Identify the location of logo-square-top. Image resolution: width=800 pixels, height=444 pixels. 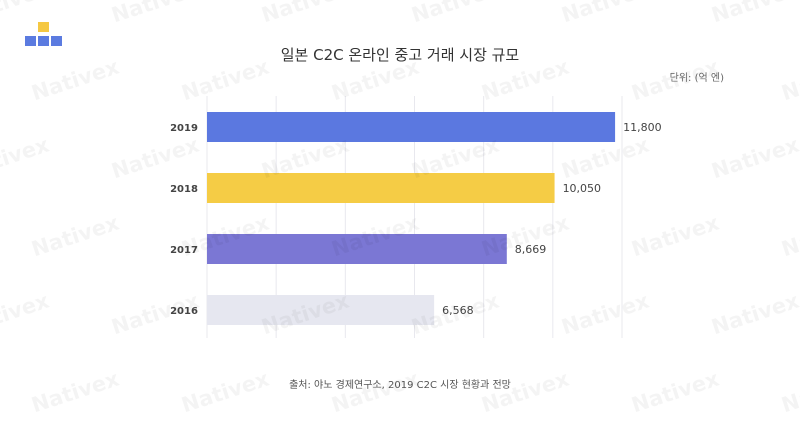
(43, 27).